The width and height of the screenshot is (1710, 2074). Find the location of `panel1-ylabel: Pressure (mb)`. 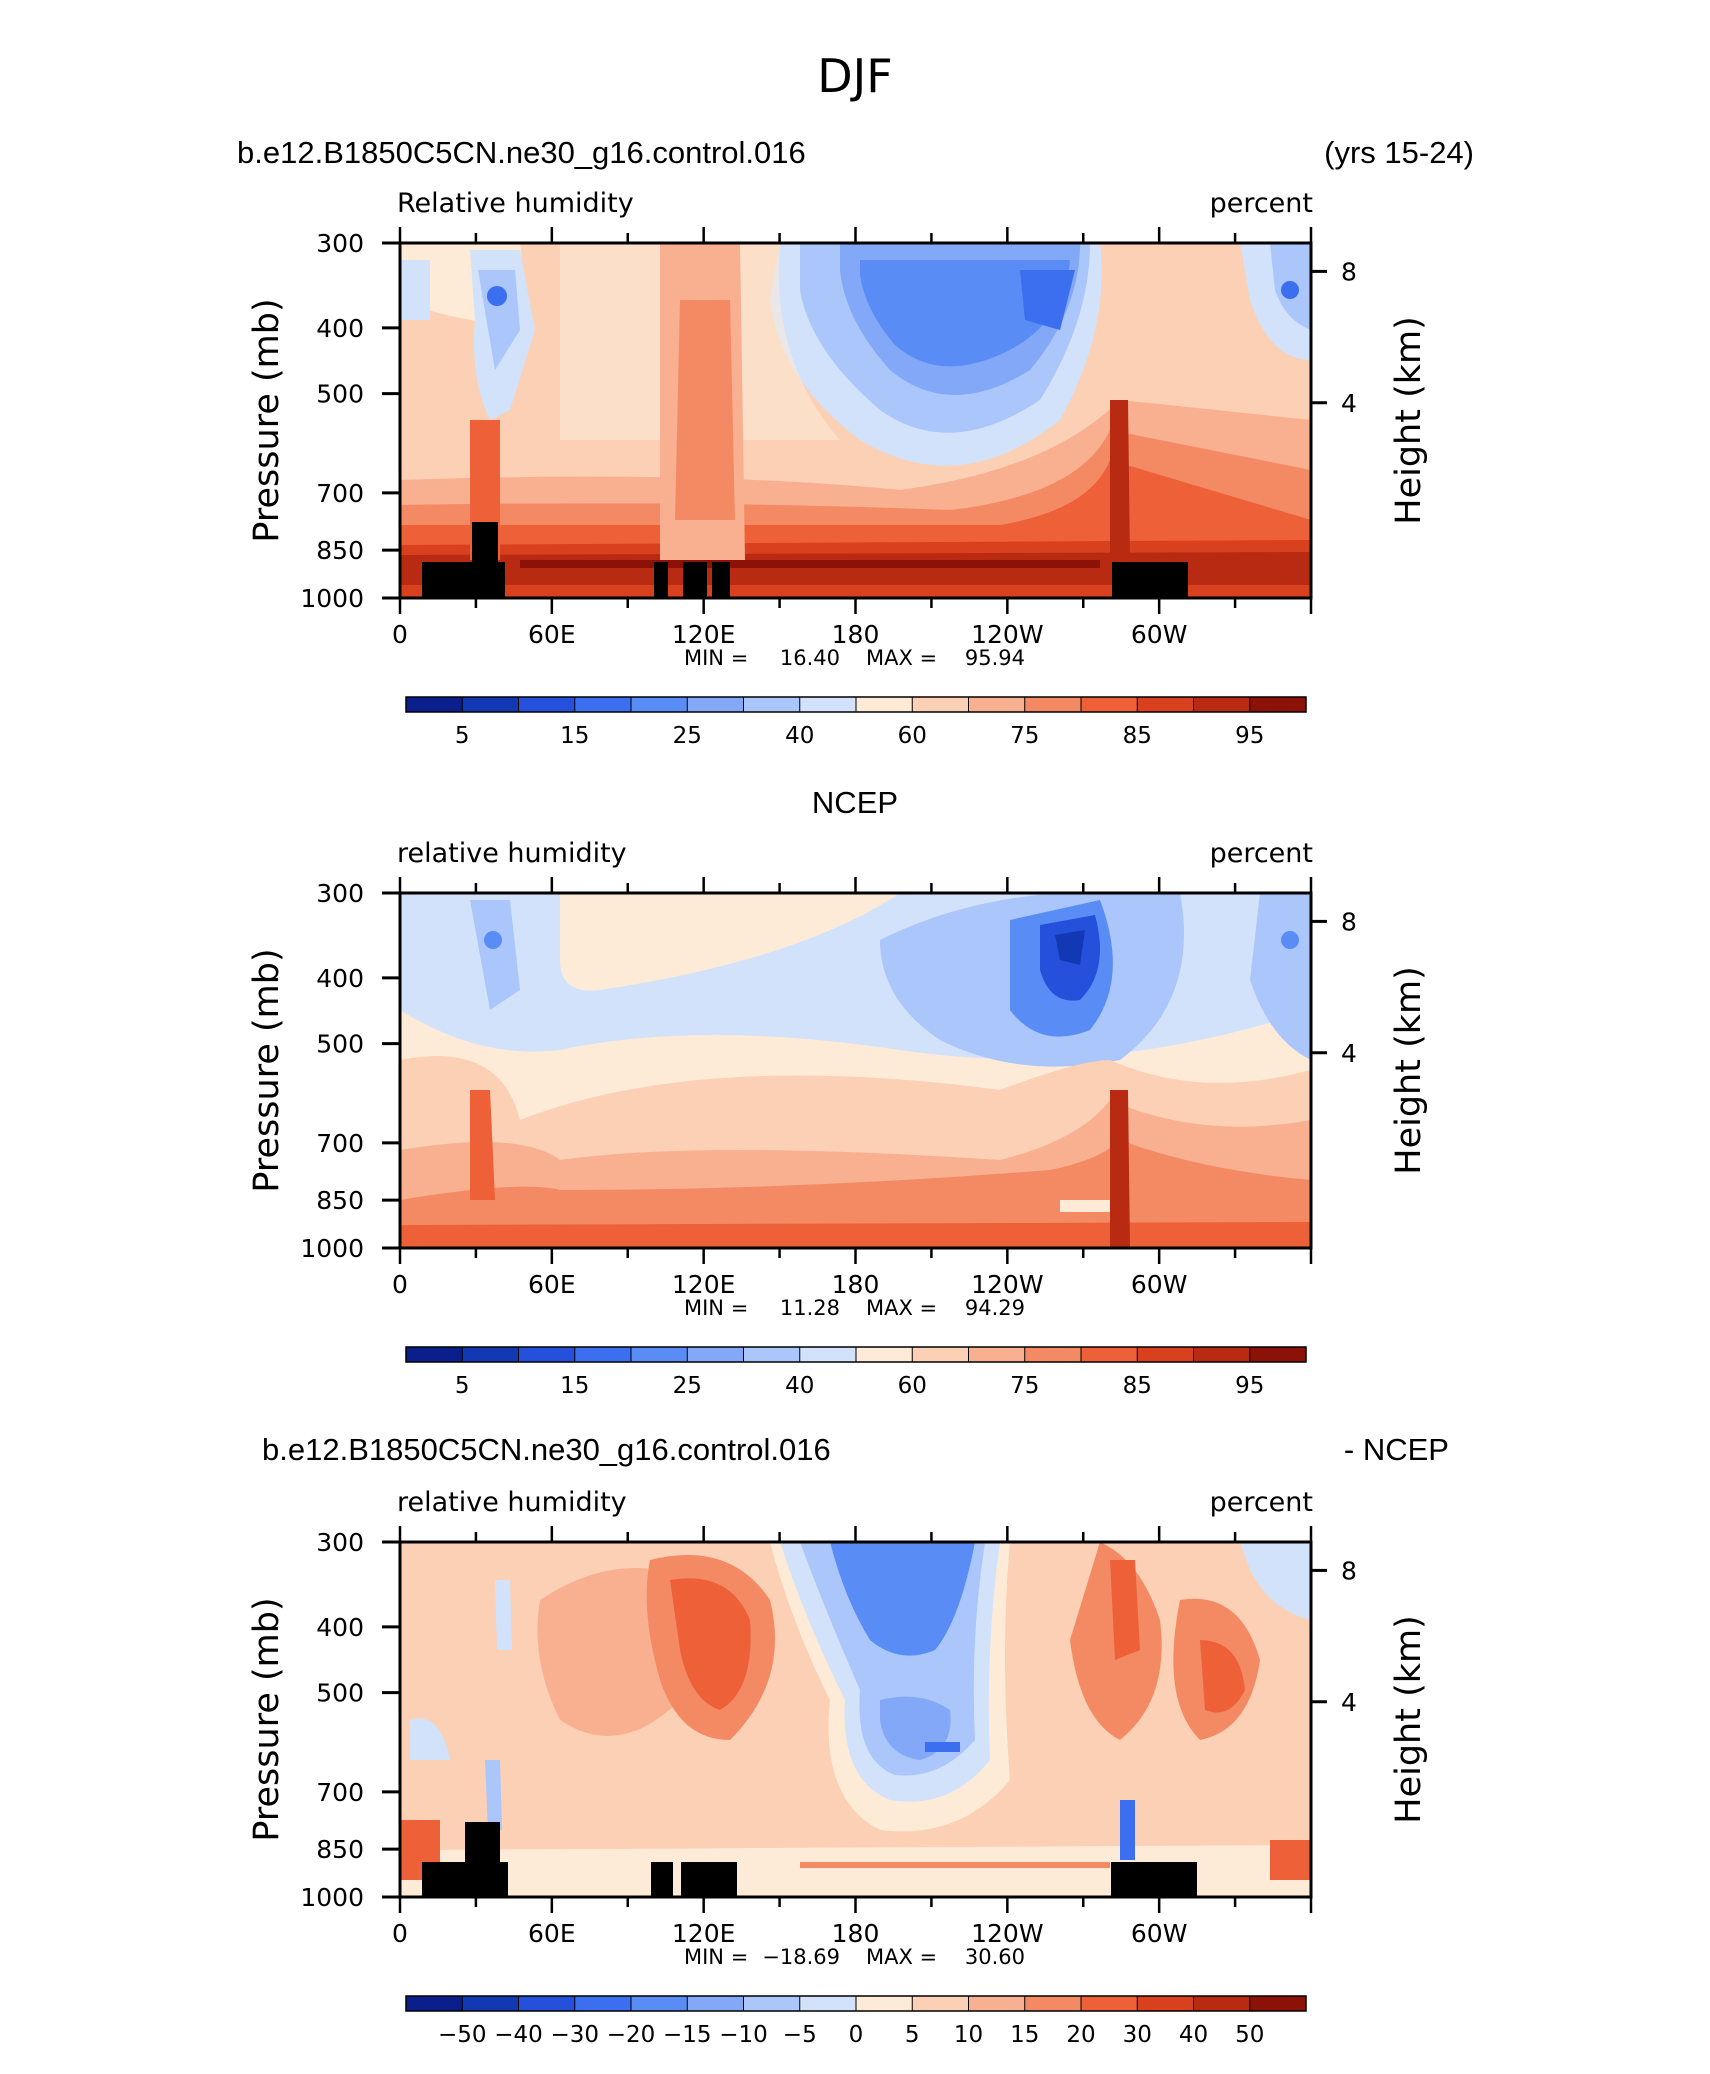

panel1-ylabel: Pressure (mb) is located at coordinates (267, 420).